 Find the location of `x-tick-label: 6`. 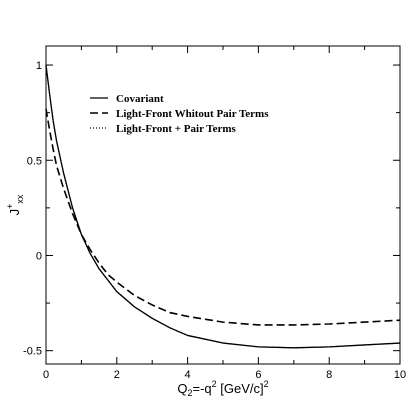

x-tick-label: 6 is located at coordinates (258, 375).